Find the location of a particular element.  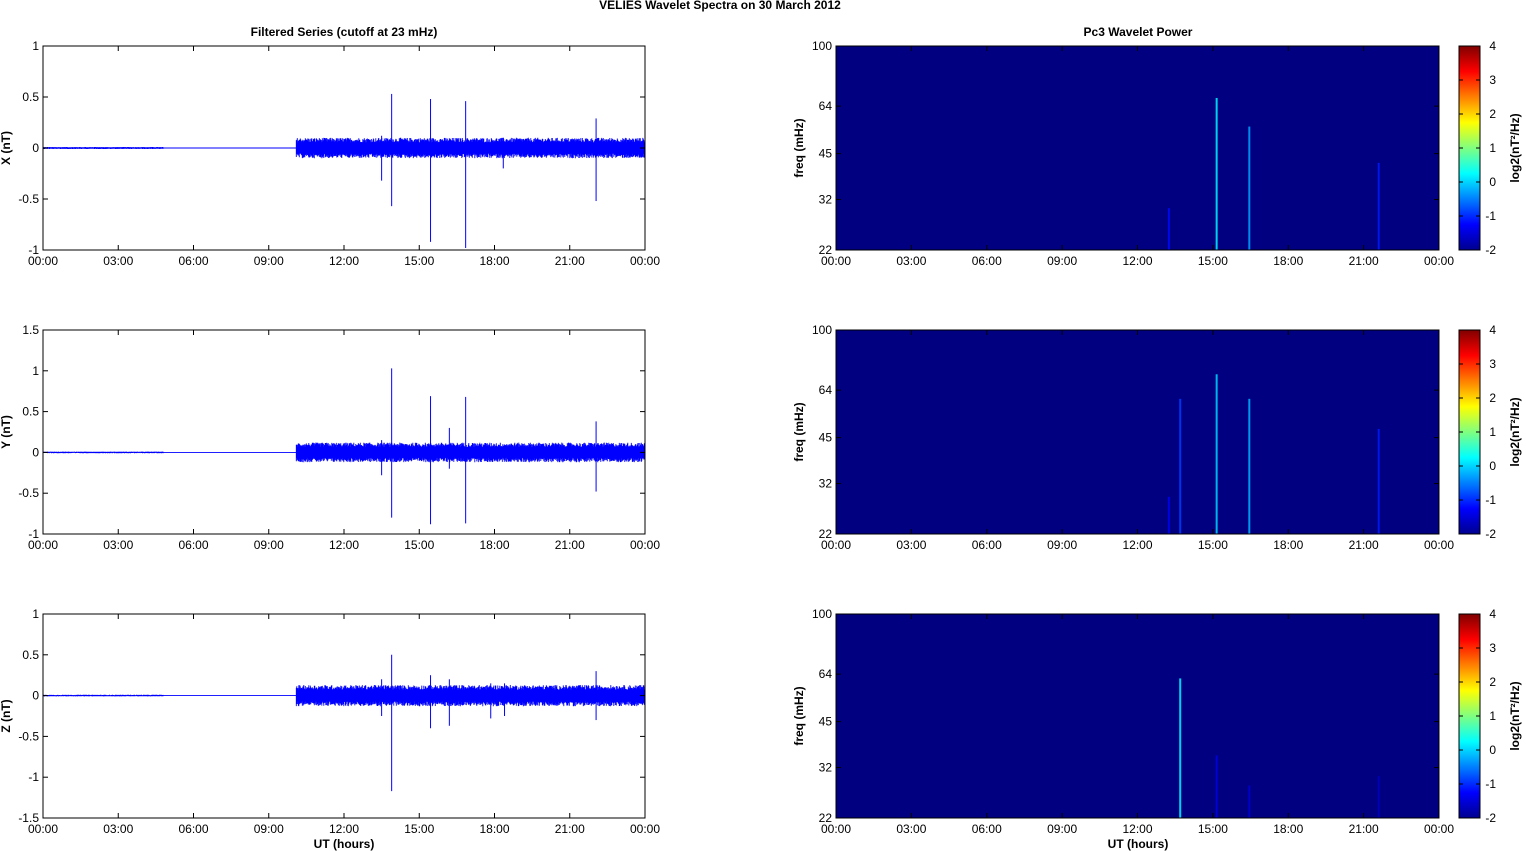

power-y-background is located at coordinates (1137, 432).